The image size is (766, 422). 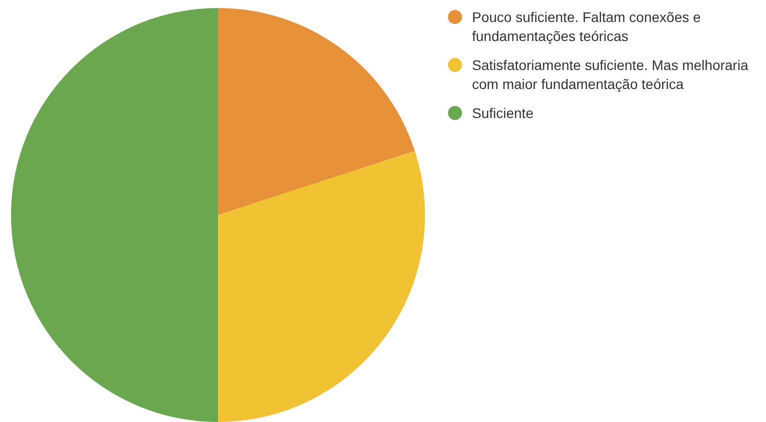 I want to click on legend-label: Suficiente, so click(x=503, y=113).